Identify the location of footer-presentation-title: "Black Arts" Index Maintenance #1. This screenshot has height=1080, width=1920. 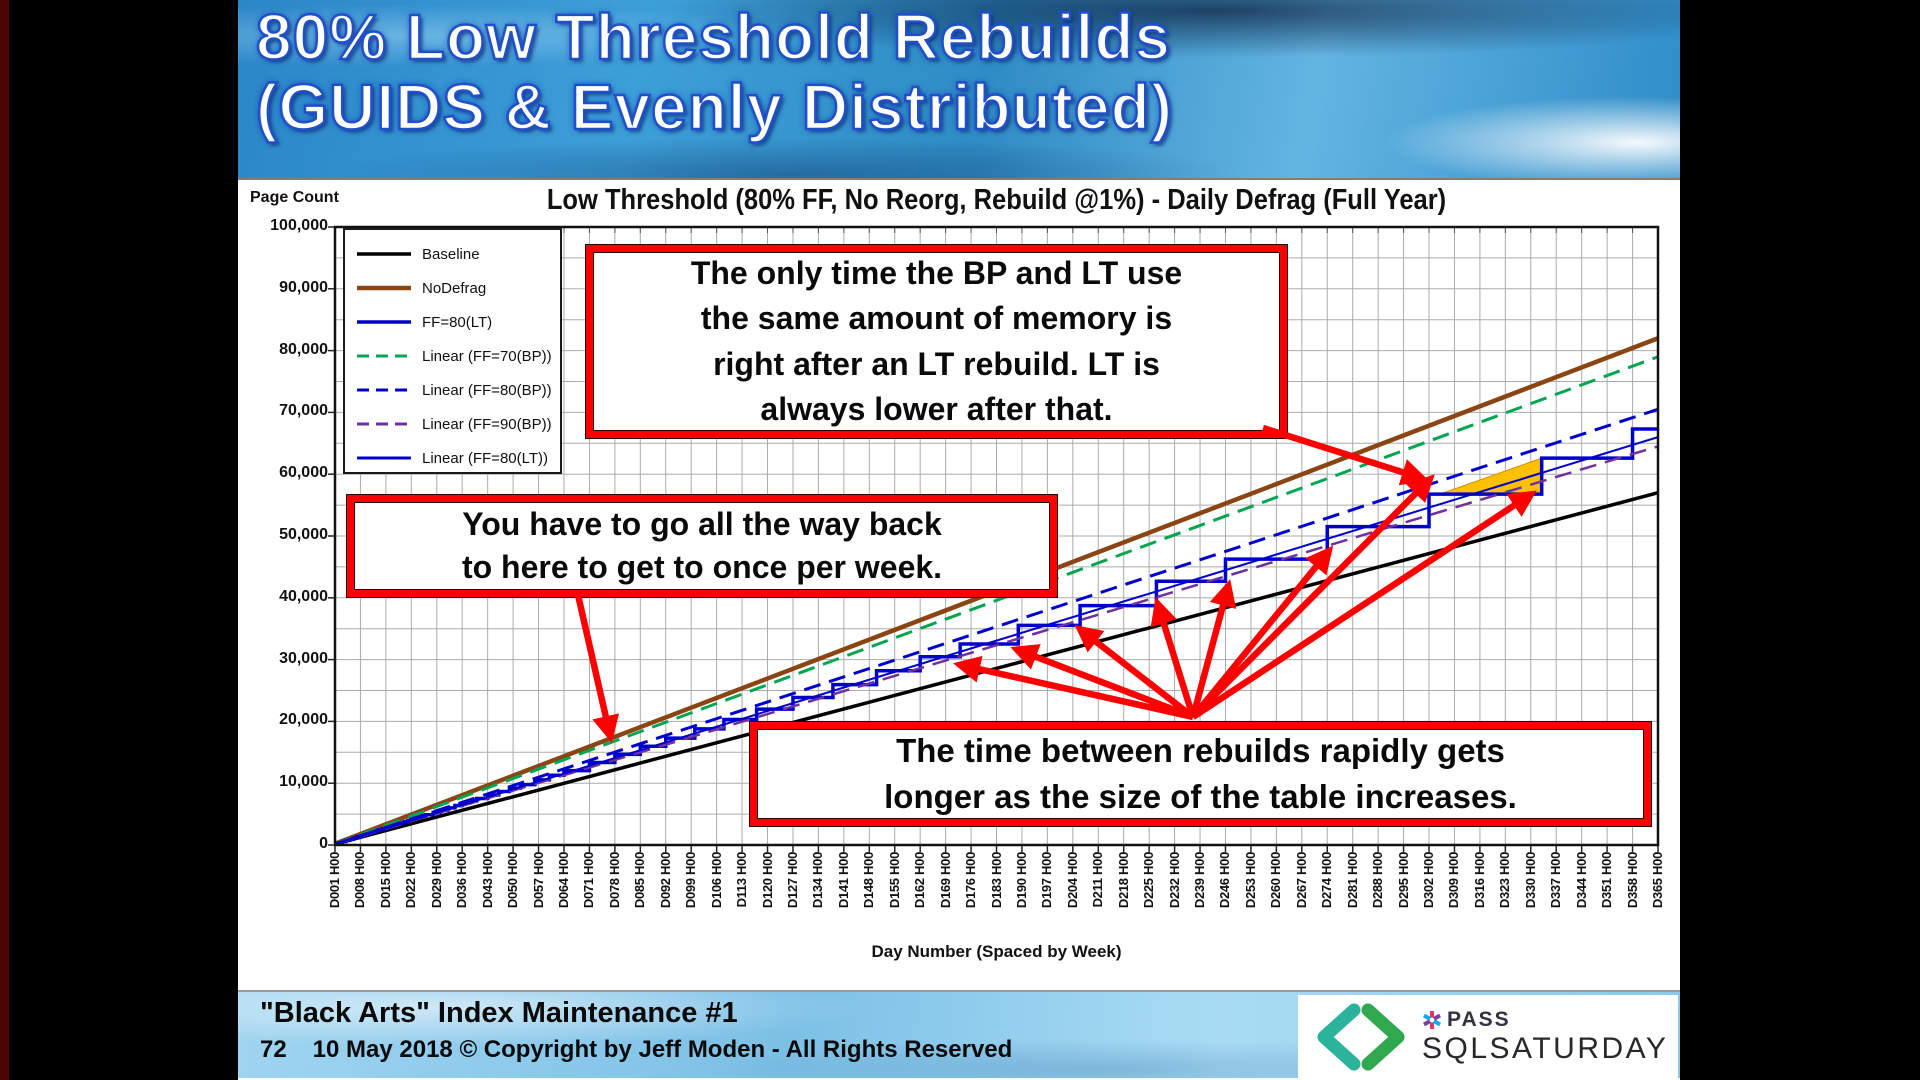
(499, 1013).